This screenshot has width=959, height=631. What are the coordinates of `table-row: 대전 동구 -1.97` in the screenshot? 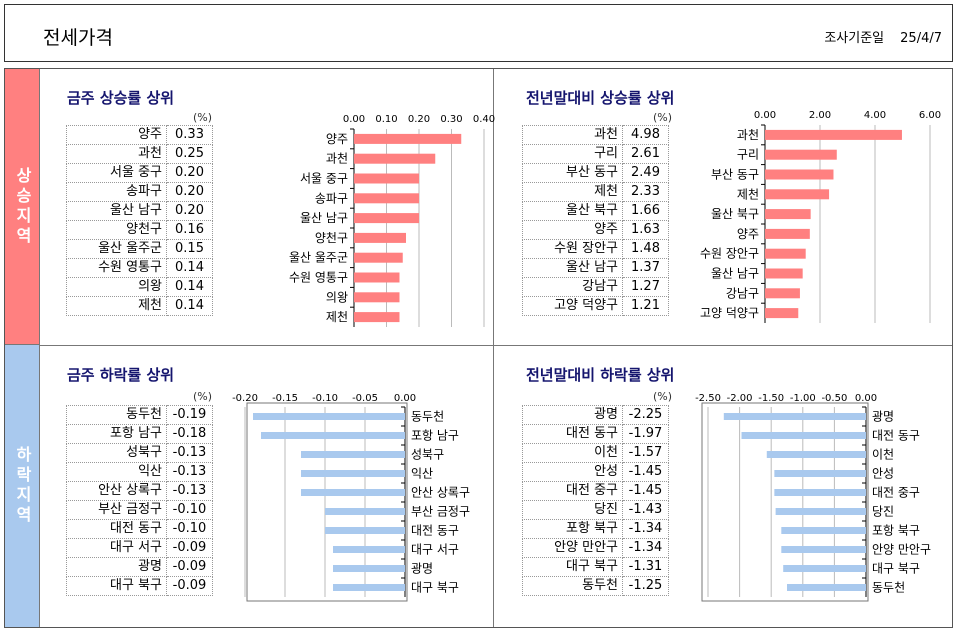 It's located at (595, 434).